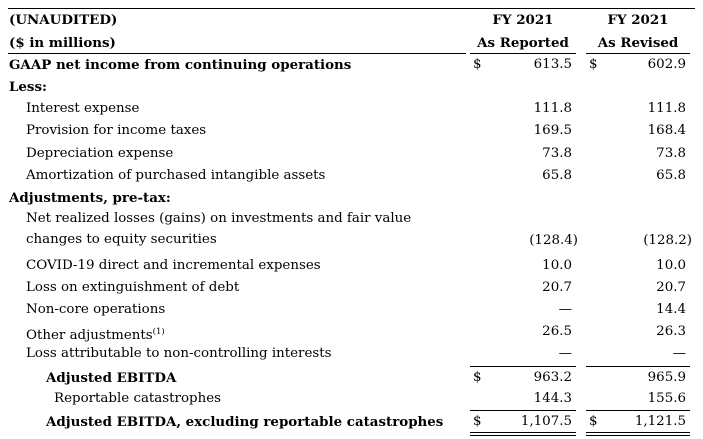  What do you see at coordinates (671, 175) in the screenshot?
I see `row-amortization-revised: 65.8` at bounding box center [671, 175].